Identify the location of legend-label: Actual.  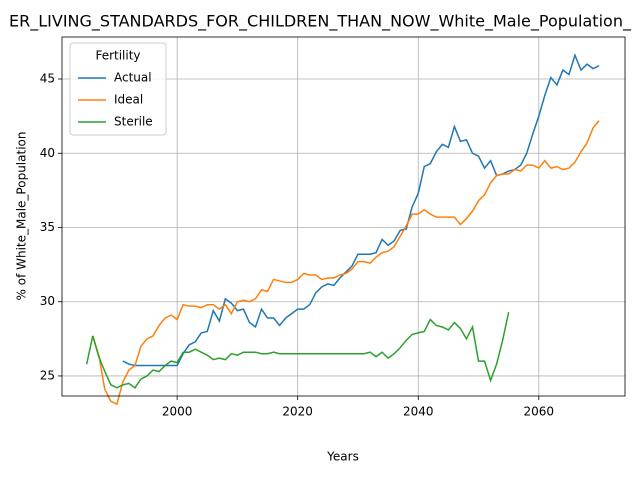
(133, 78).